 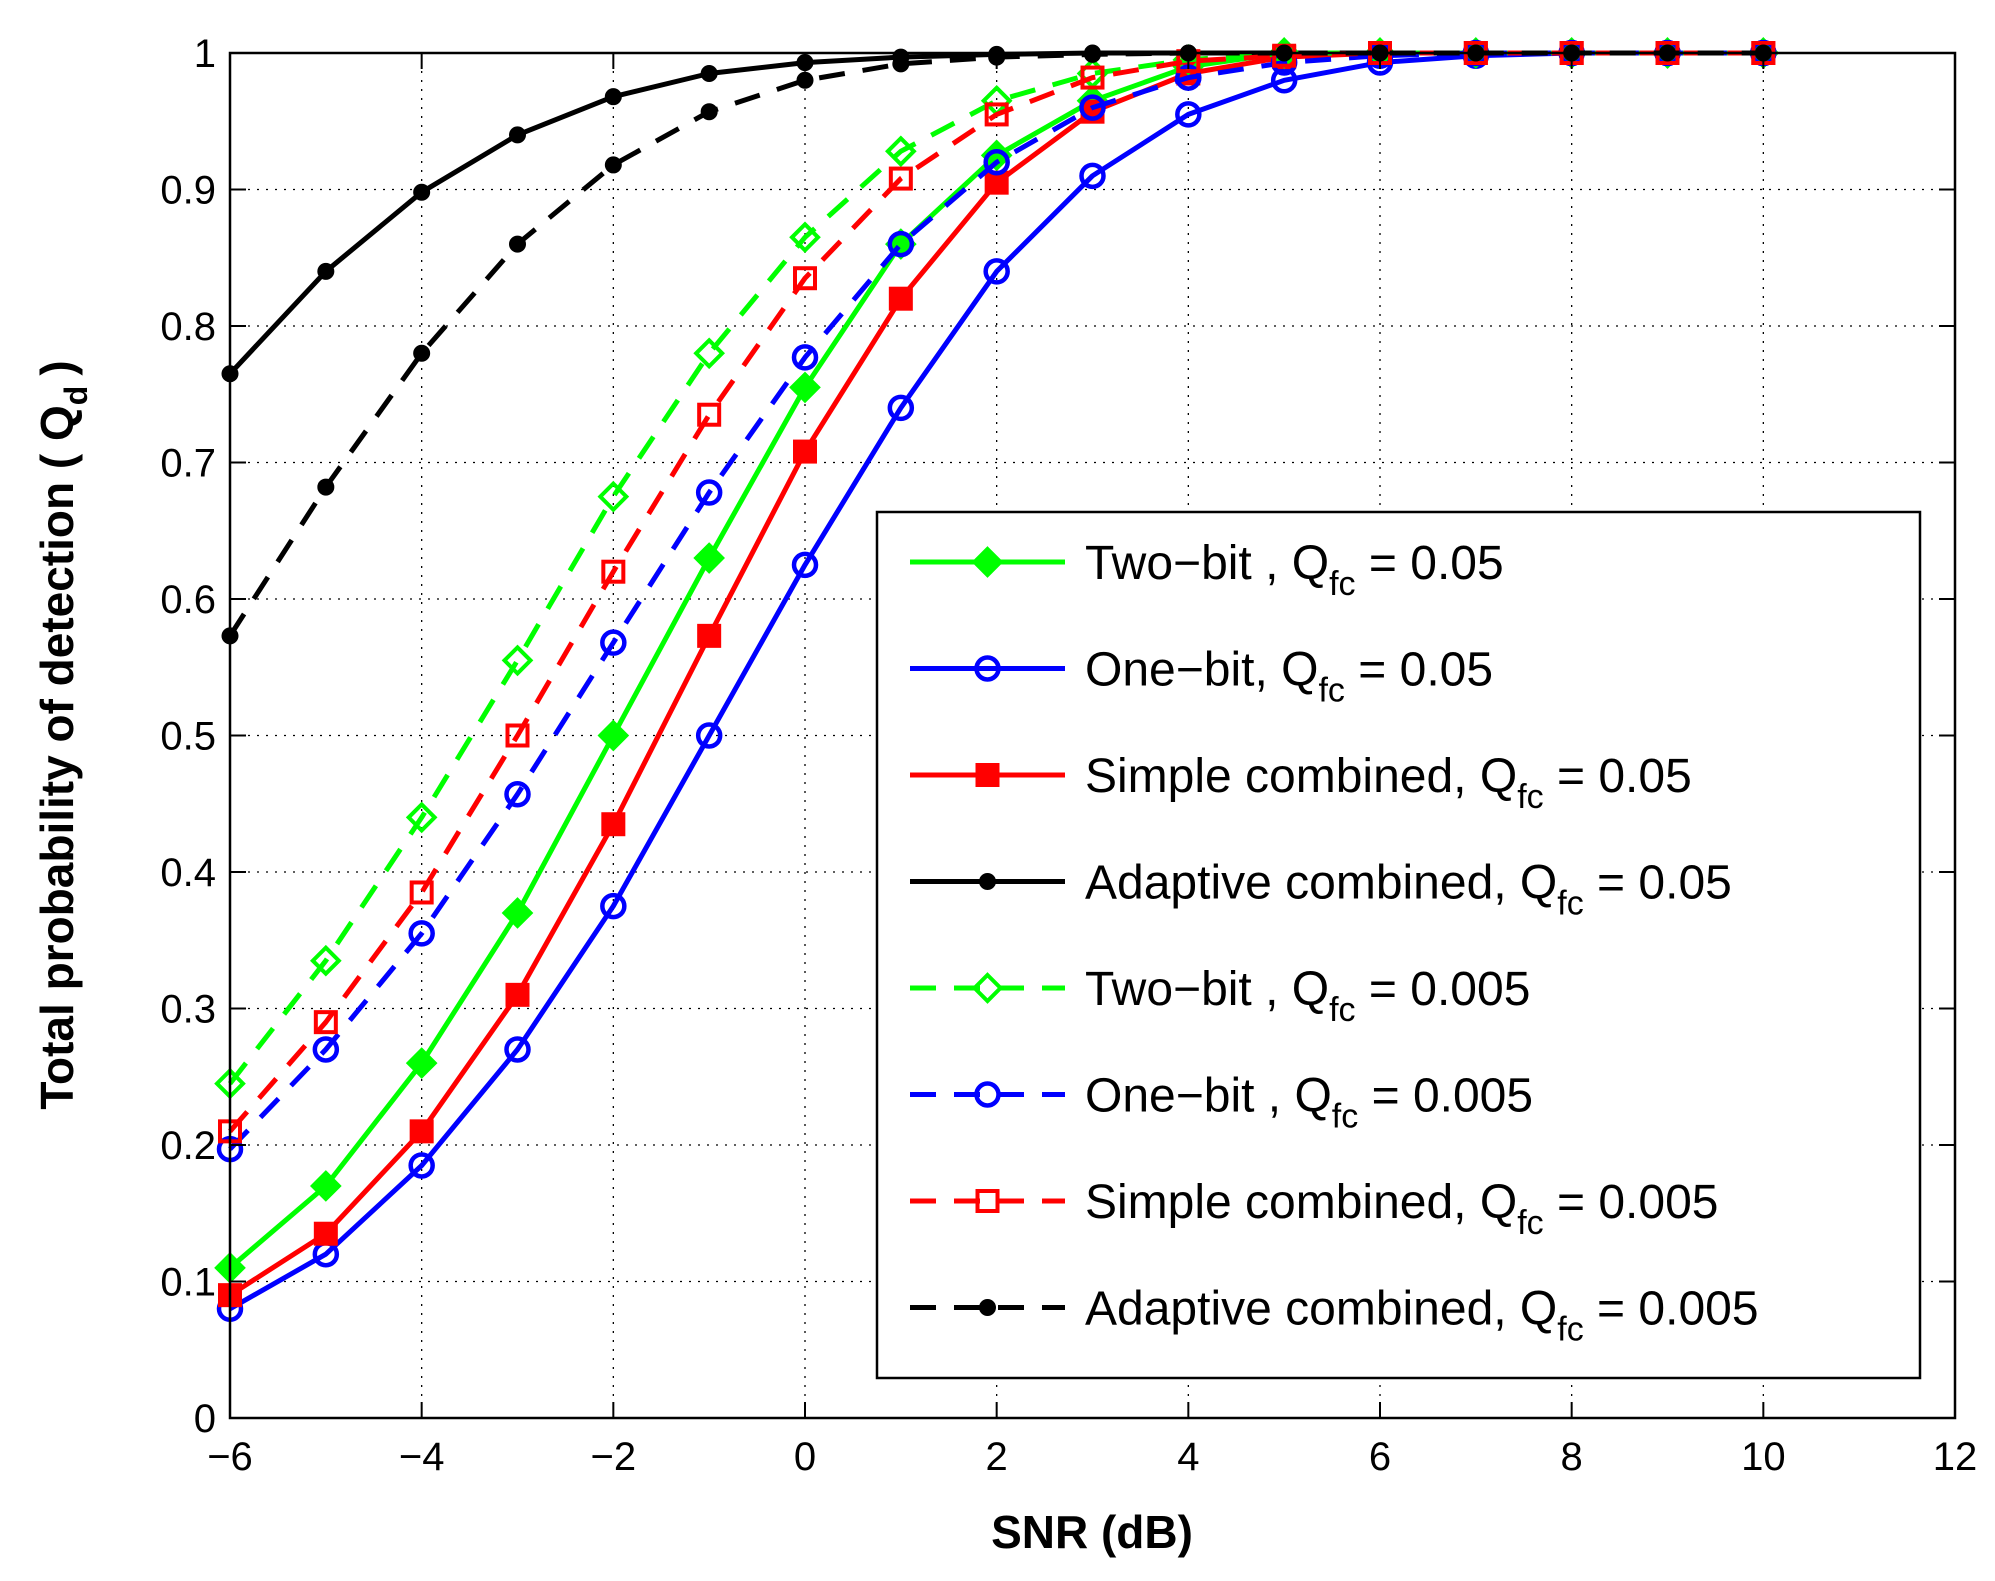 I want to click on x-tick-label: −6, so click(x=230, y=1457).